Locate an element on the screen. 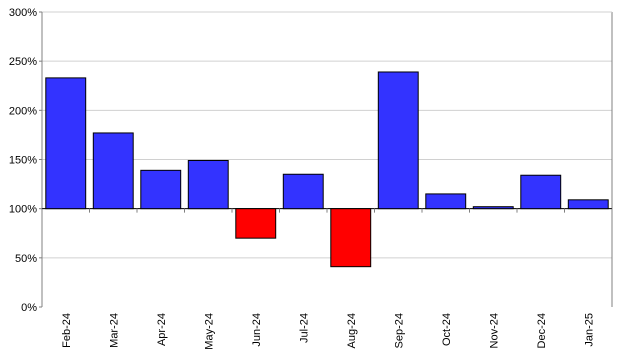 This screenshot has height=359, width=617. x-tick-label: Mar-24 is located at coordinates (114, 330).